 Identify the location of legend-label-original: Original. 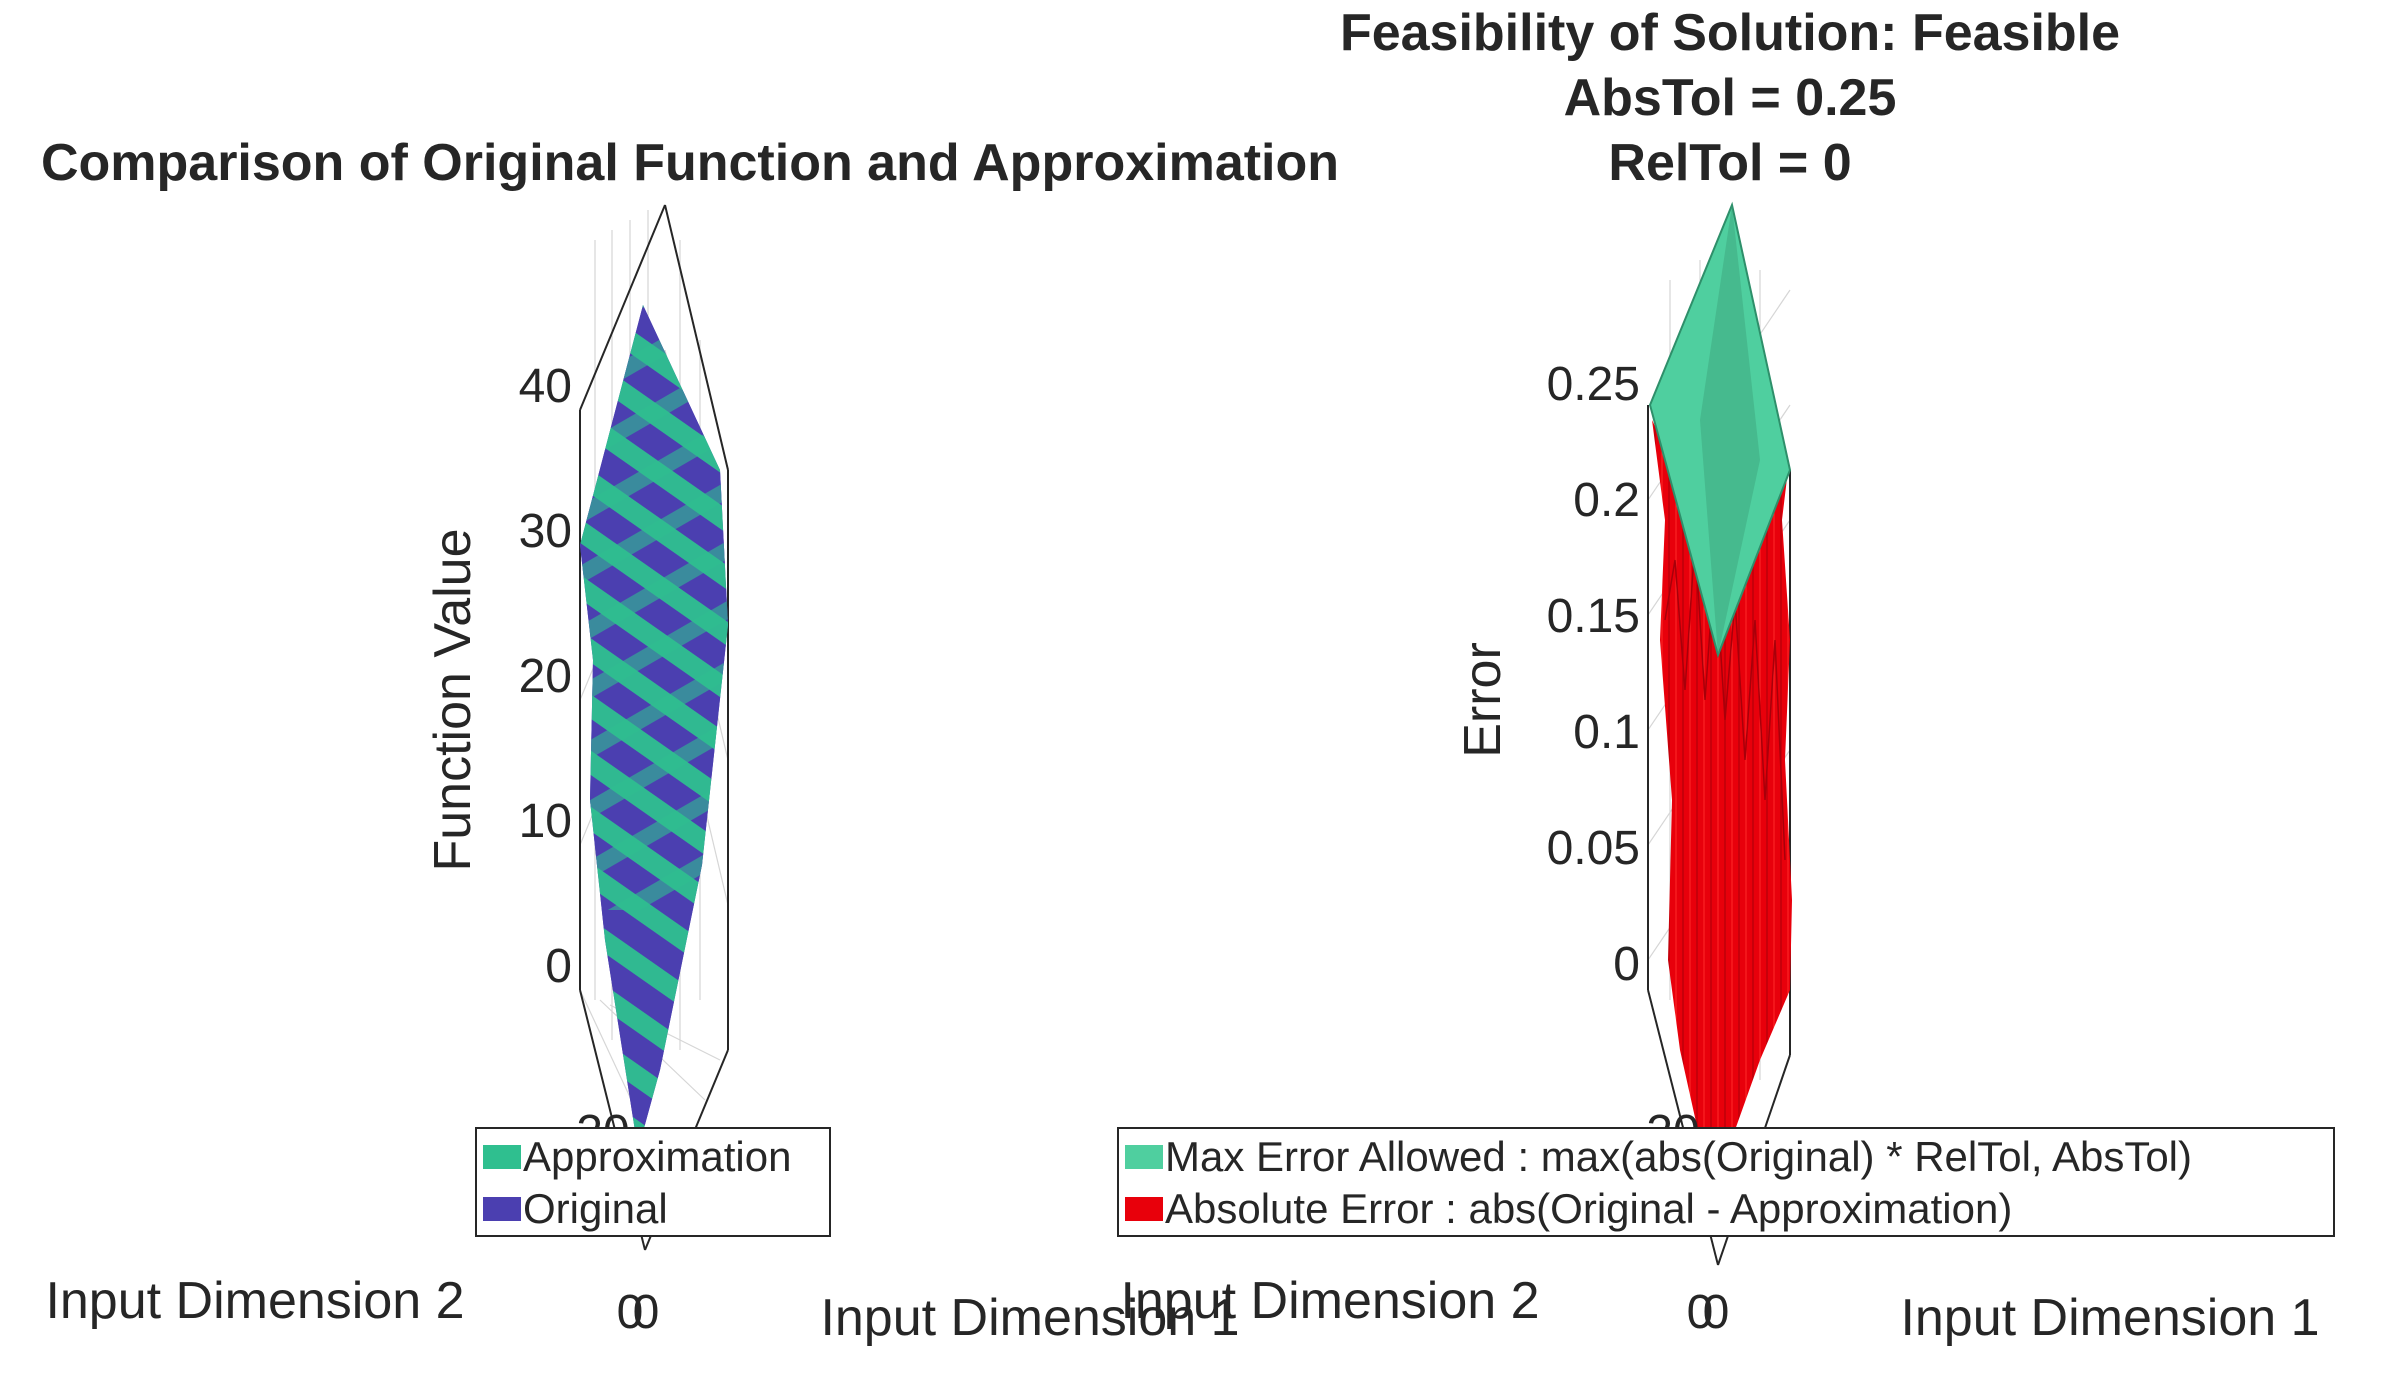
(595, 1208).